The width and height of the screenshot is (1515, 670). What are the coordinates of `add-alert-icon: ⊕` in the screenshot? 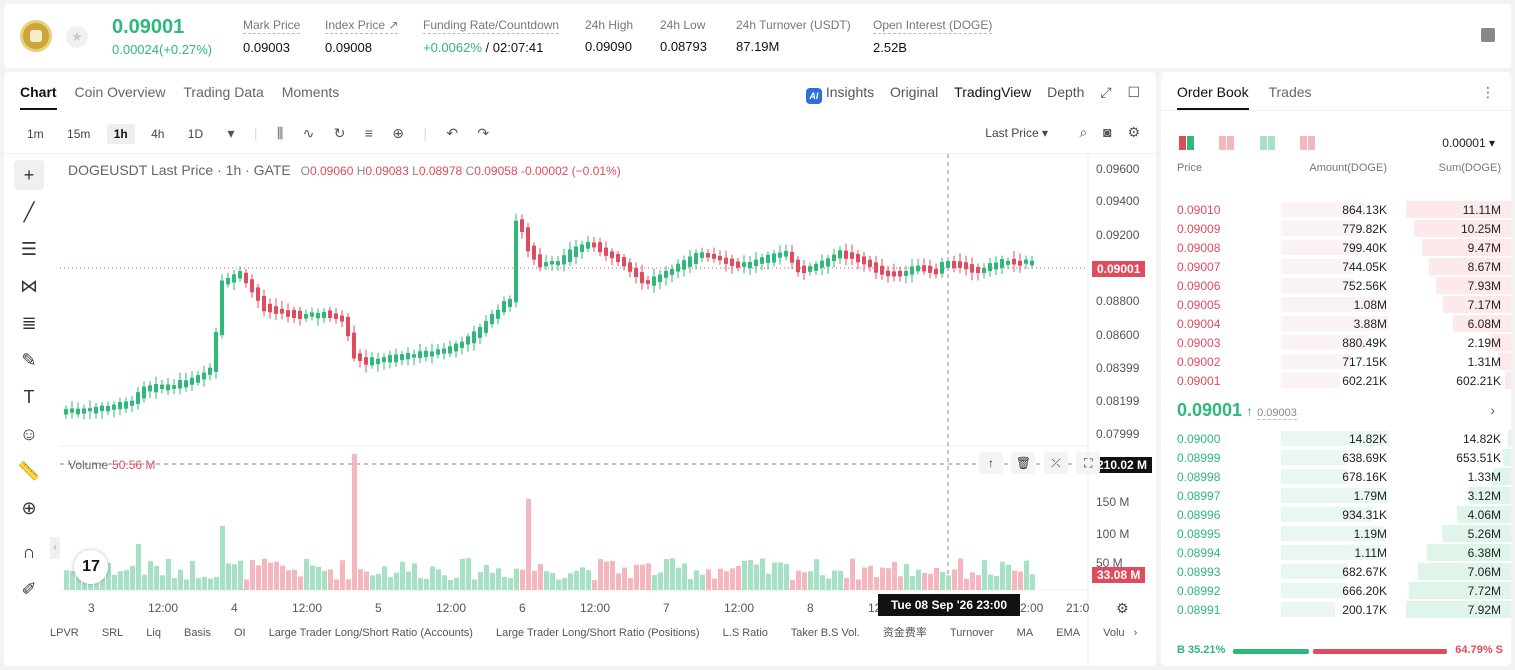 It's located at (398, 133).